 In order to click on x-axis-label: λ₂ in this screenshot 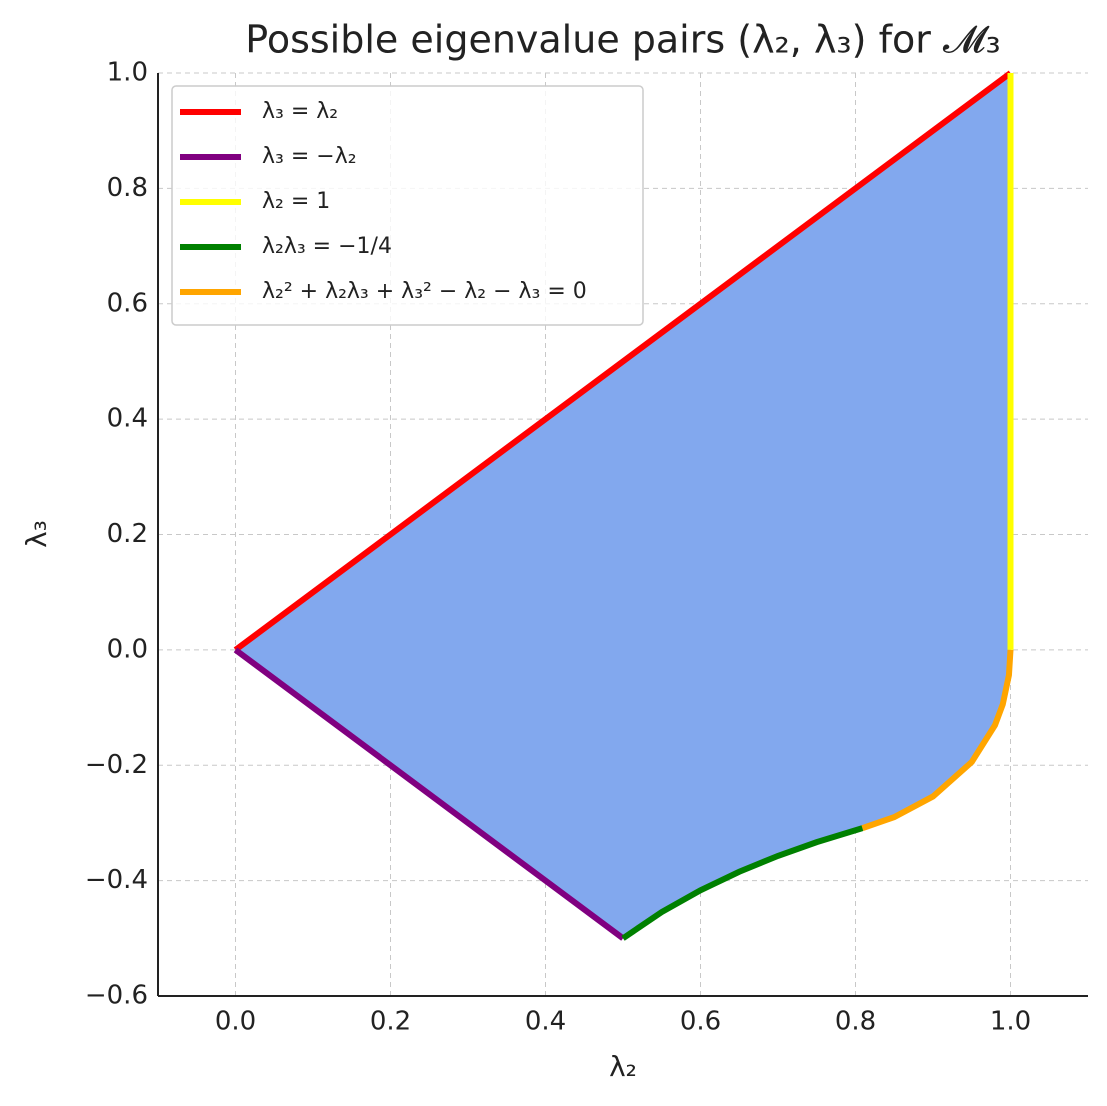, I will do `click(623, 1066)`.